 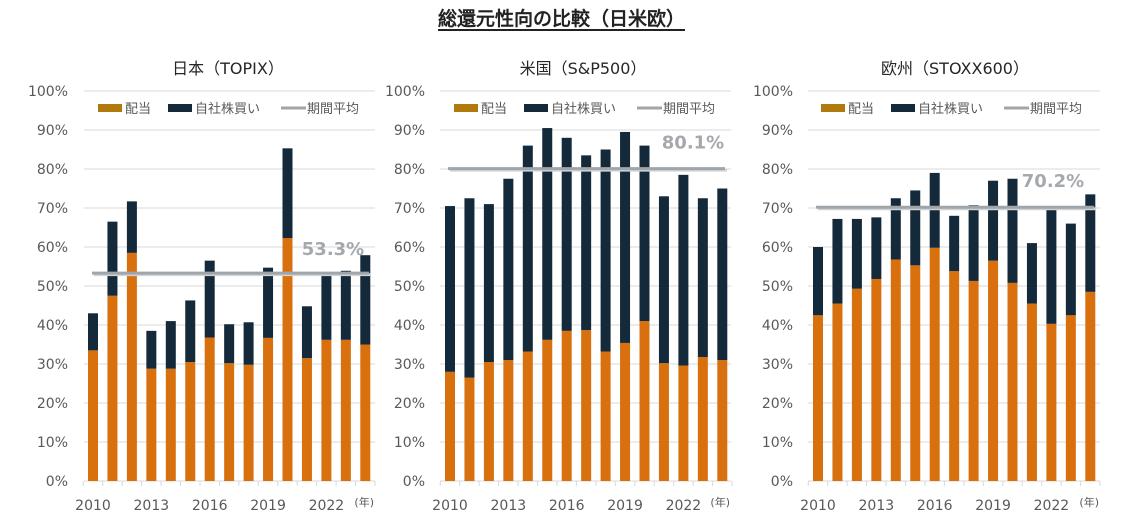 What do you see at coordinates (52, 248) in the screenshot?
I see `y-tick-label: 60%` at bounding box center [52, 248].